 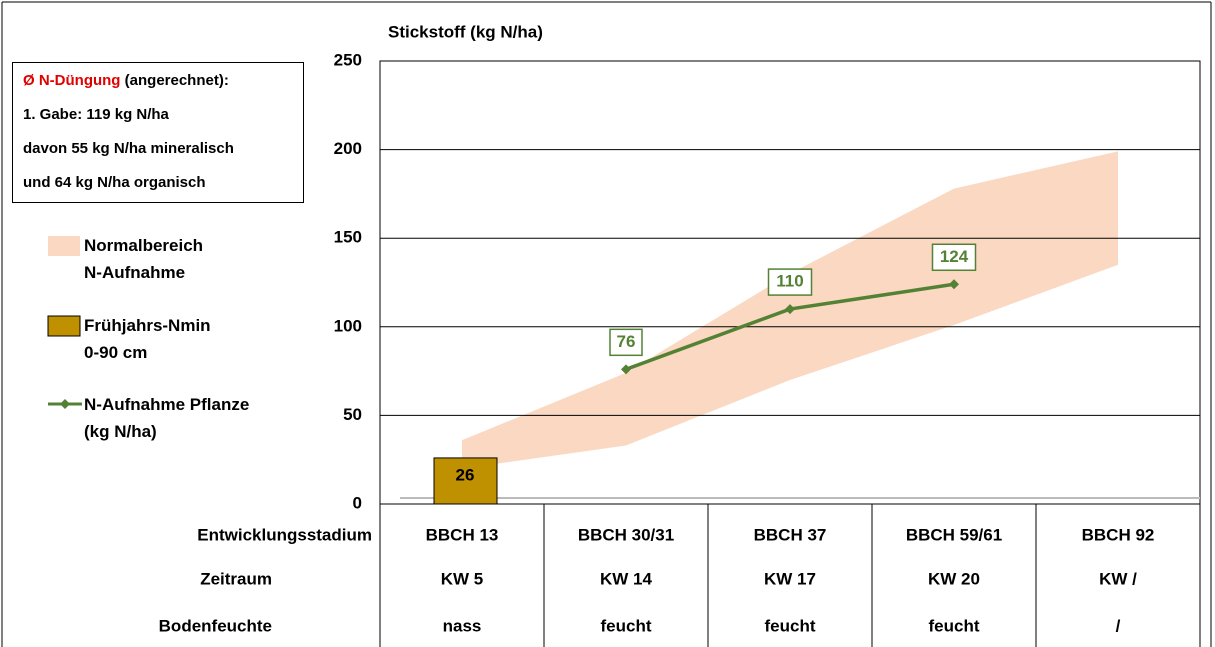 I want to click on data-label: 76, so click(x=626, y=341).